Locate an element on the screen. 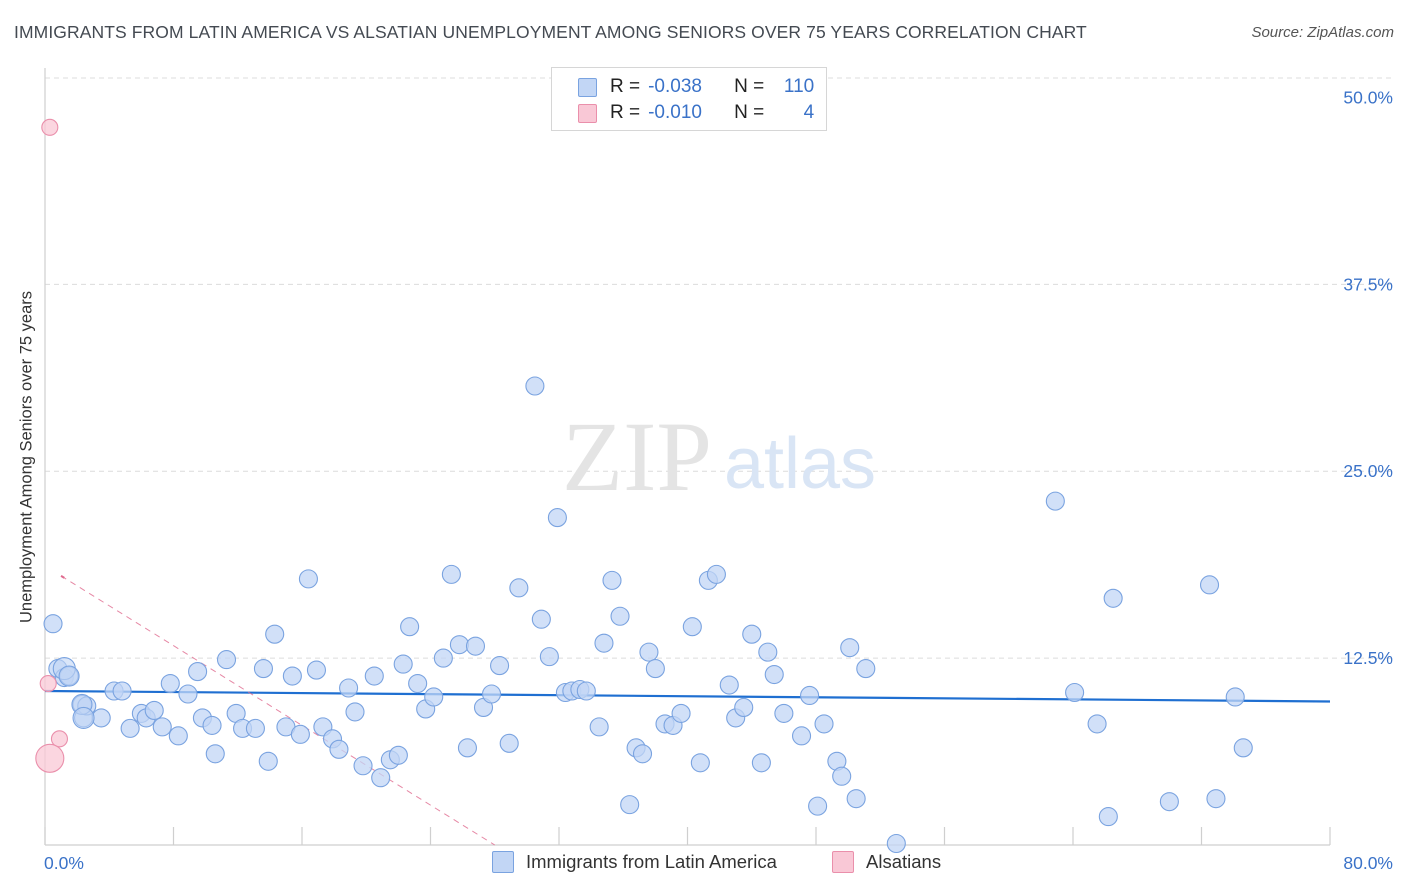 The width and height of the screenshot is (1406, 892). legend-row-latin-america: R = -0.038 N = 110 is located at coordinates (683, 87).